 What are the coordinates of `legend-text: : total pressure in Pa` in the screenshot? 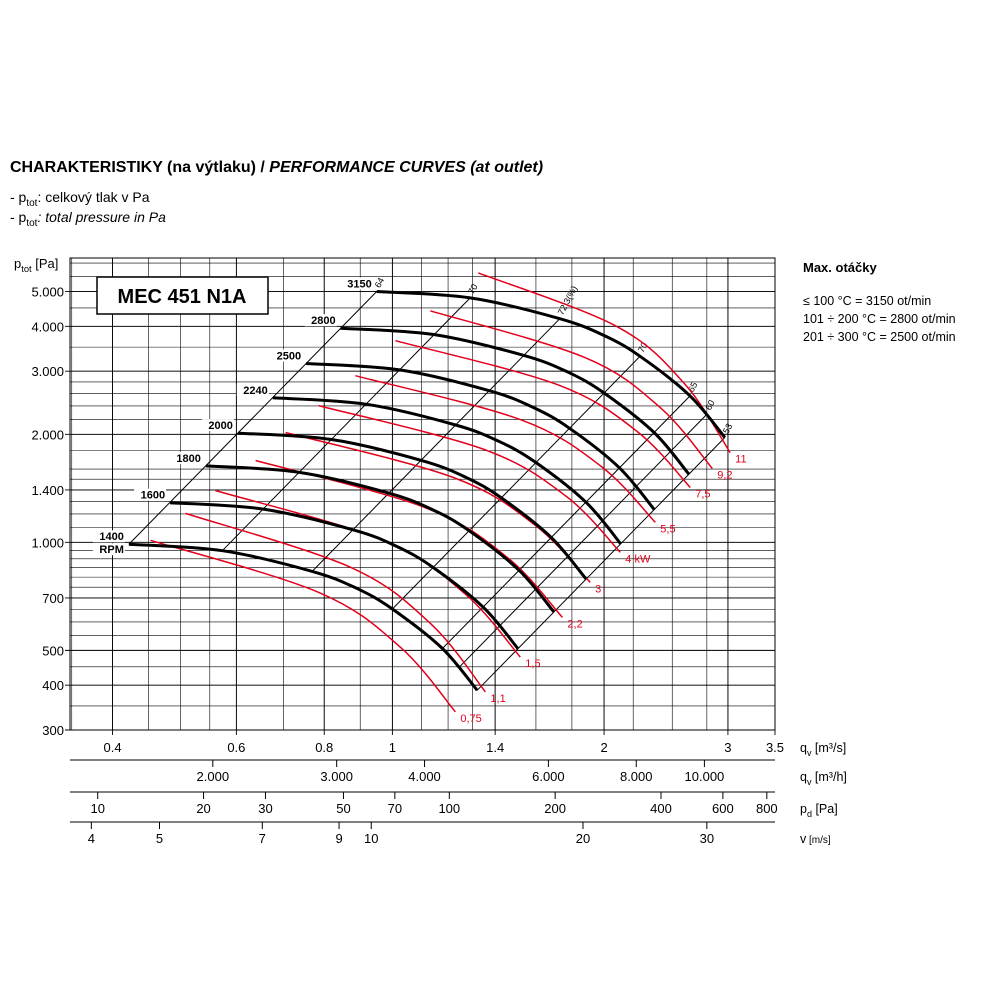 It's located at (101, 217).